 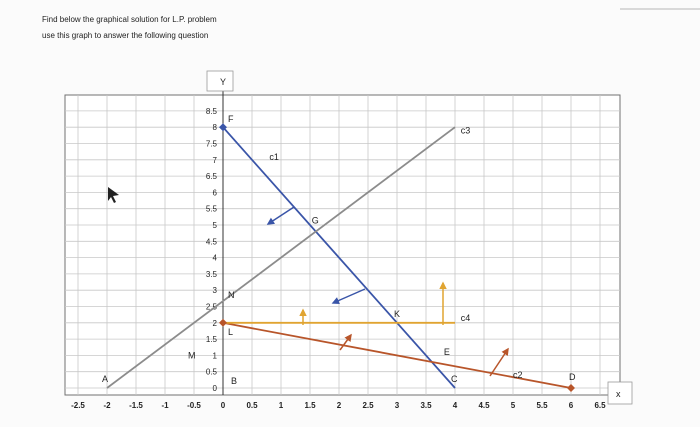 I want to click on y-tick-label: 6, so click(x=215, y=192).